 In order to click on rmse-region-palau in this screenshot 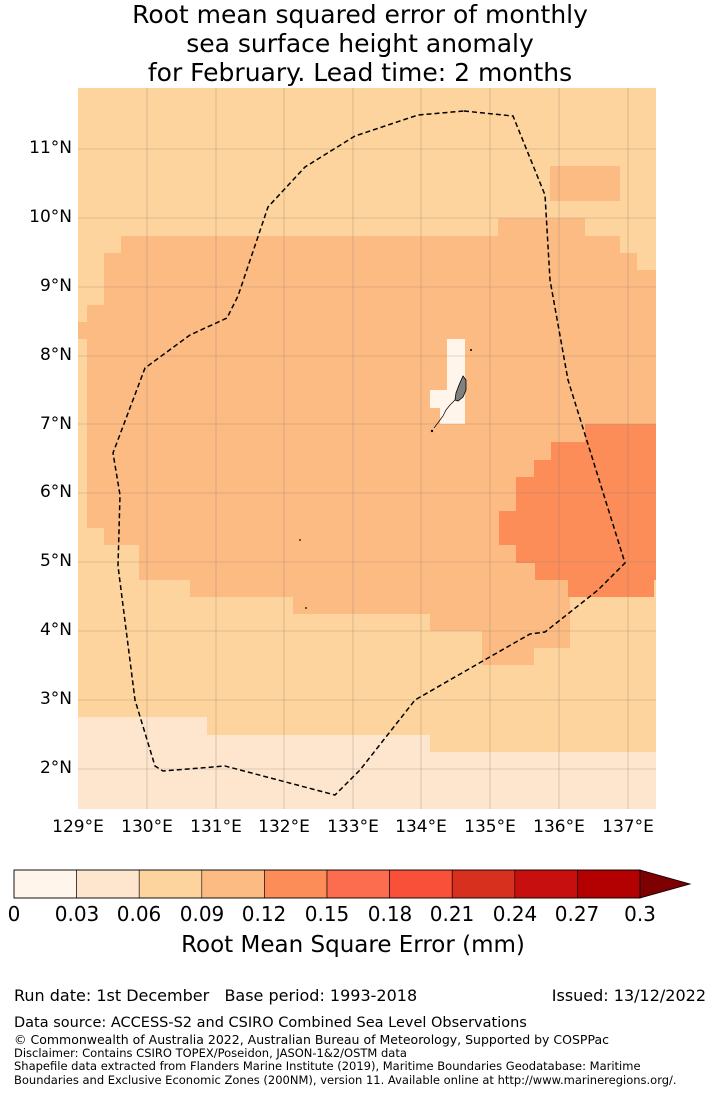, I will do `click(447, 381)`.